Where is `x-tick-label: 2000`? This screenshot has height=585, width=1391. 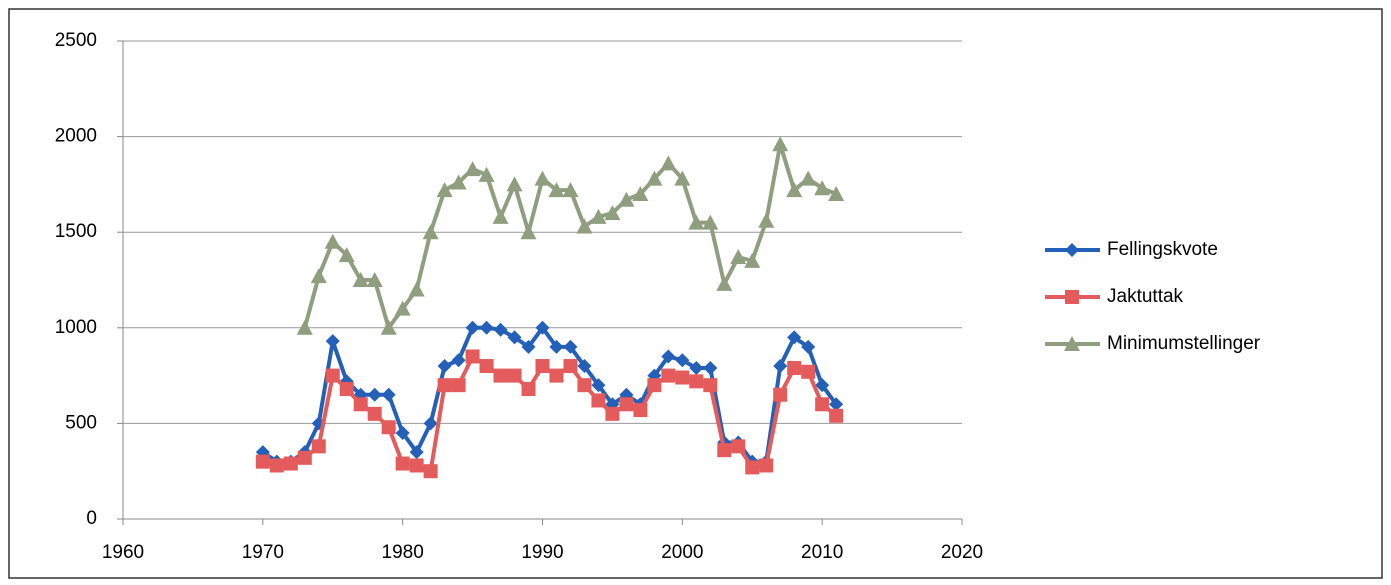 x-tick-label: 2000 is located at coordinates (682, 552).